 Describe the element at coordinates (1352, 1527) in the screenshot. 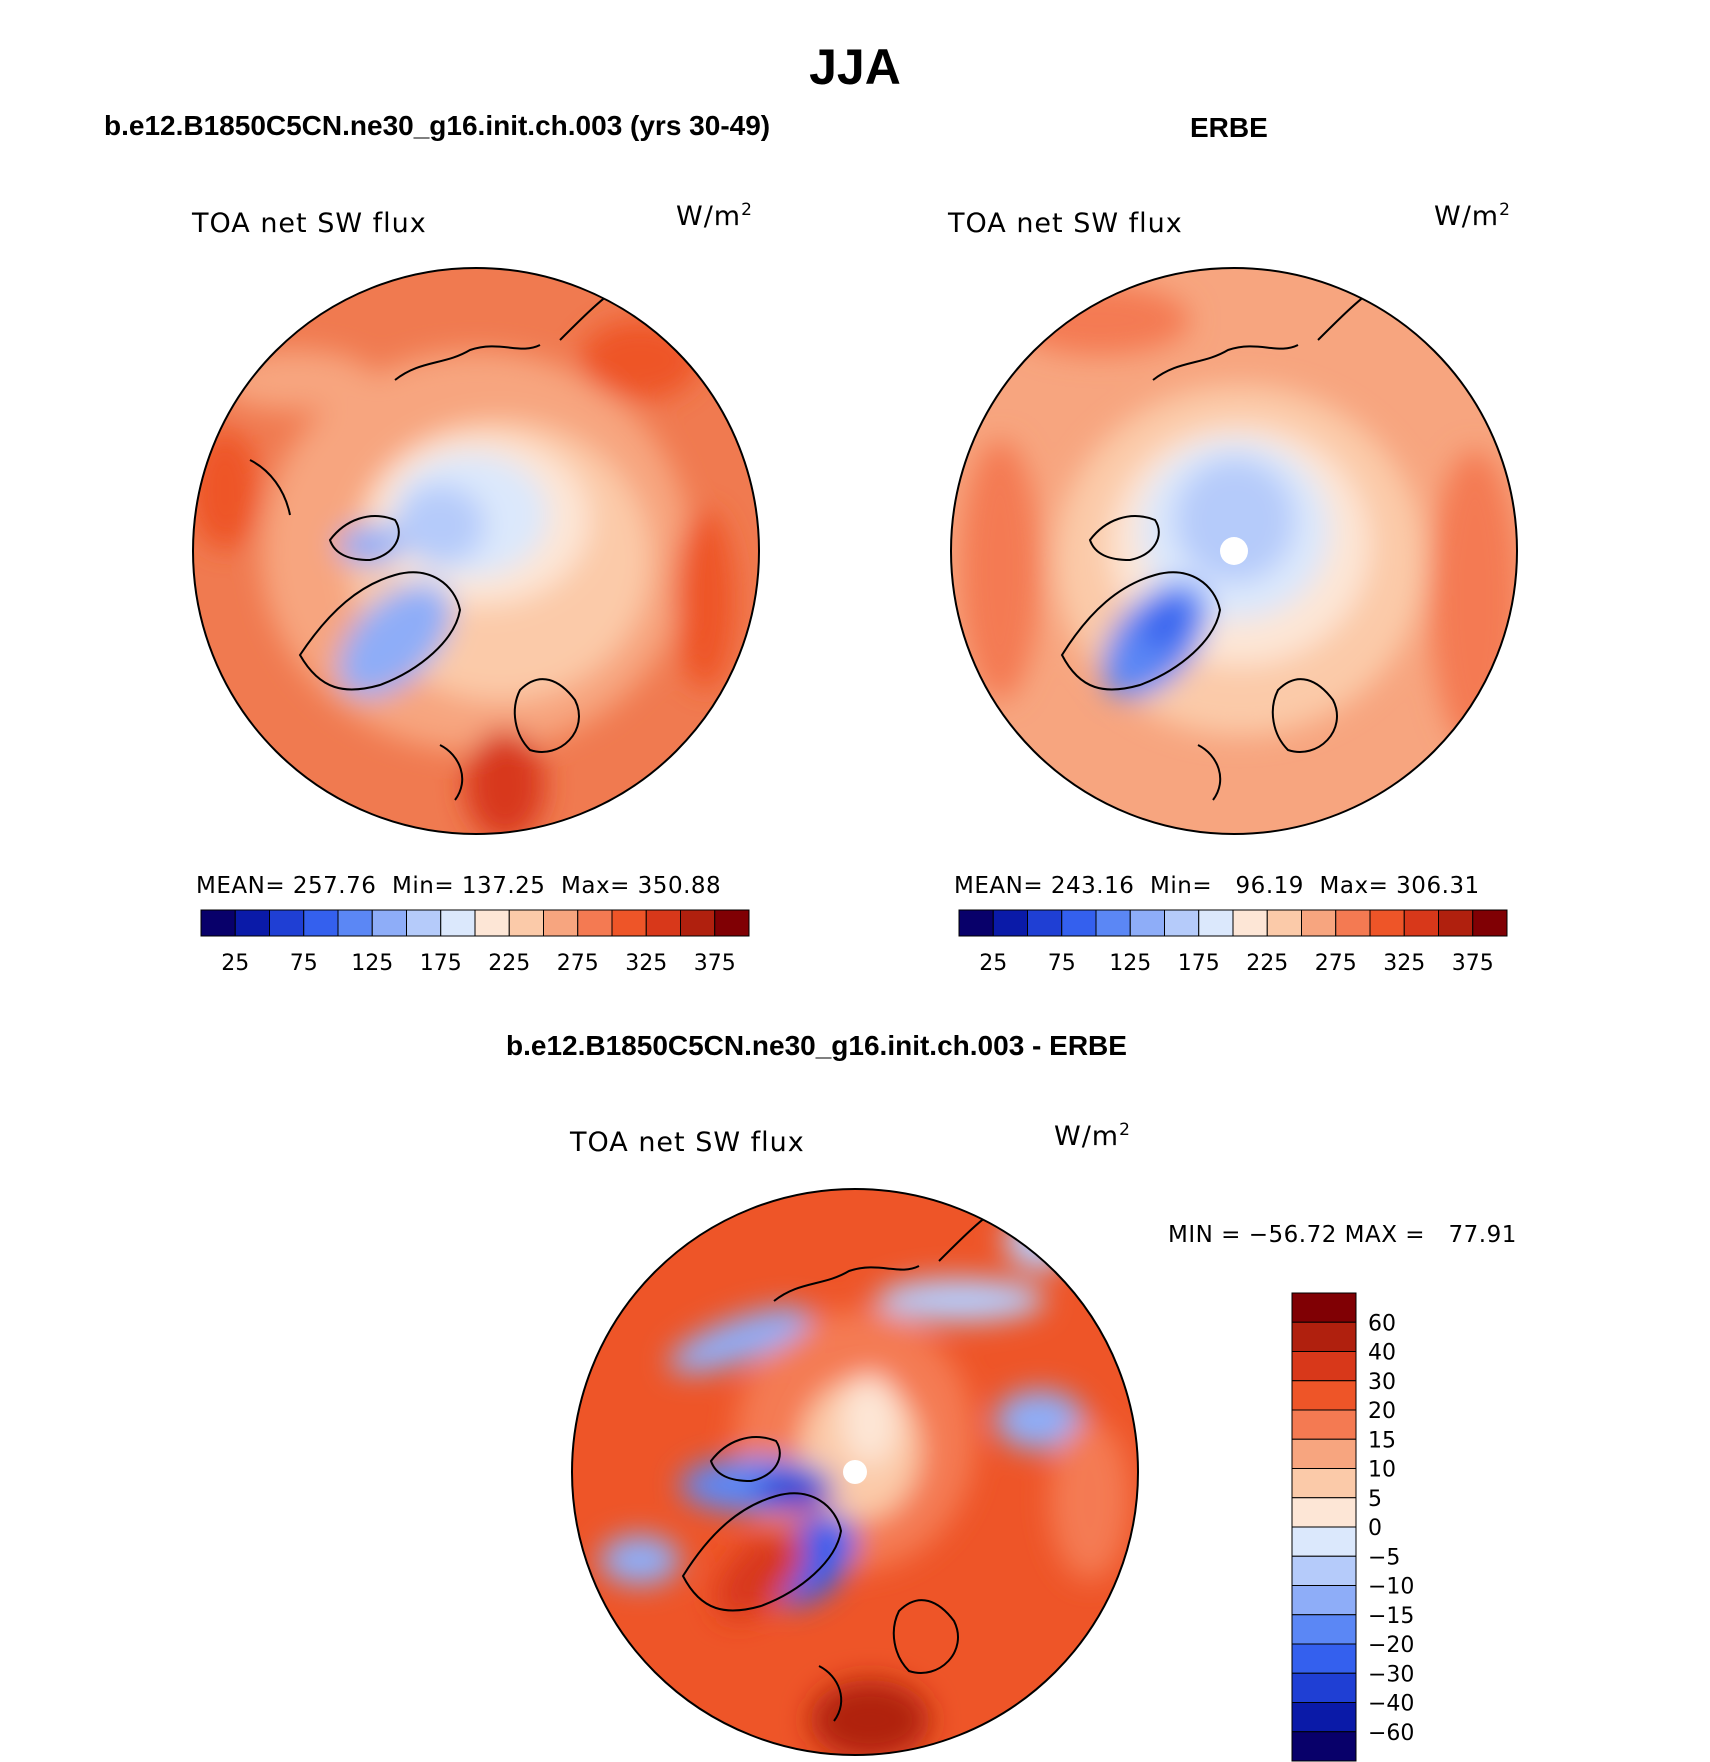

I see `colorbar-3: 60 40 30 20 15 10 5 0 −5 −10 −15 −20 −30 −40 −60` at that location.